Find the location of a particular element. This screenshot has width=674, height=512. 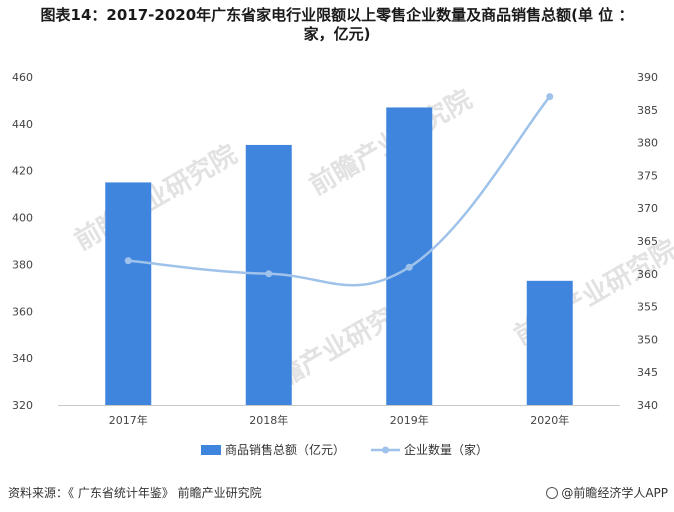

brand-text: @前瞻经济学人APP is located at coordinates (614, 493).